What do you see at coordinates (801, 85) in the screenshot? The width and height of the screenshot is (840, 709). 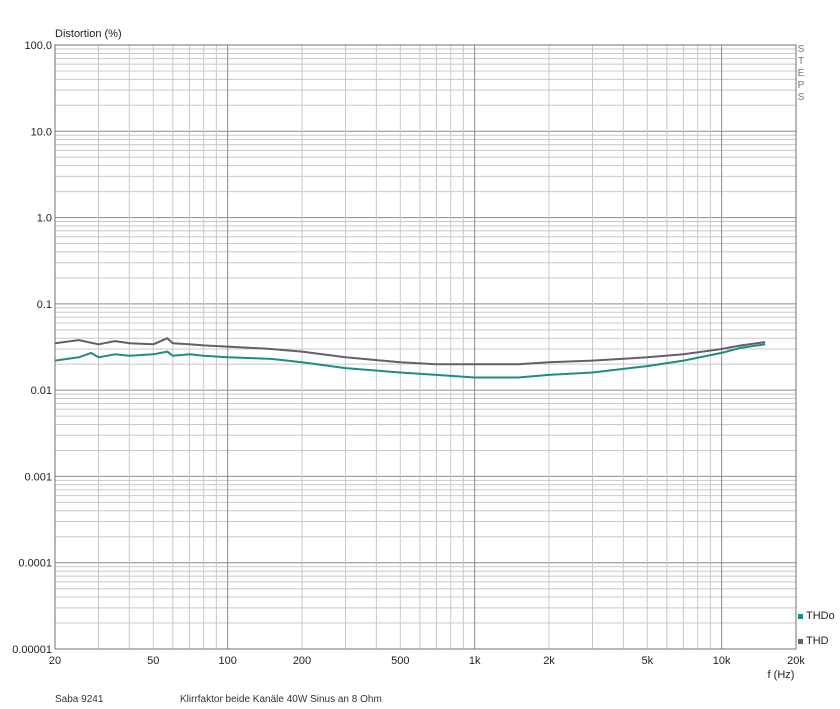 I see `steps-letter: P` at bounding box center [801, 85].